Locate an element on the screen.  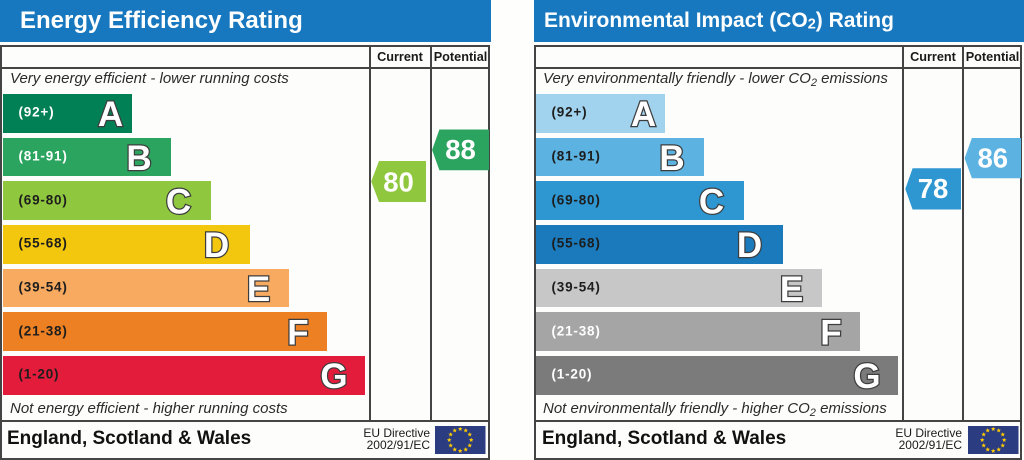
svg-text: 88 is located at coordinates (460, 149).